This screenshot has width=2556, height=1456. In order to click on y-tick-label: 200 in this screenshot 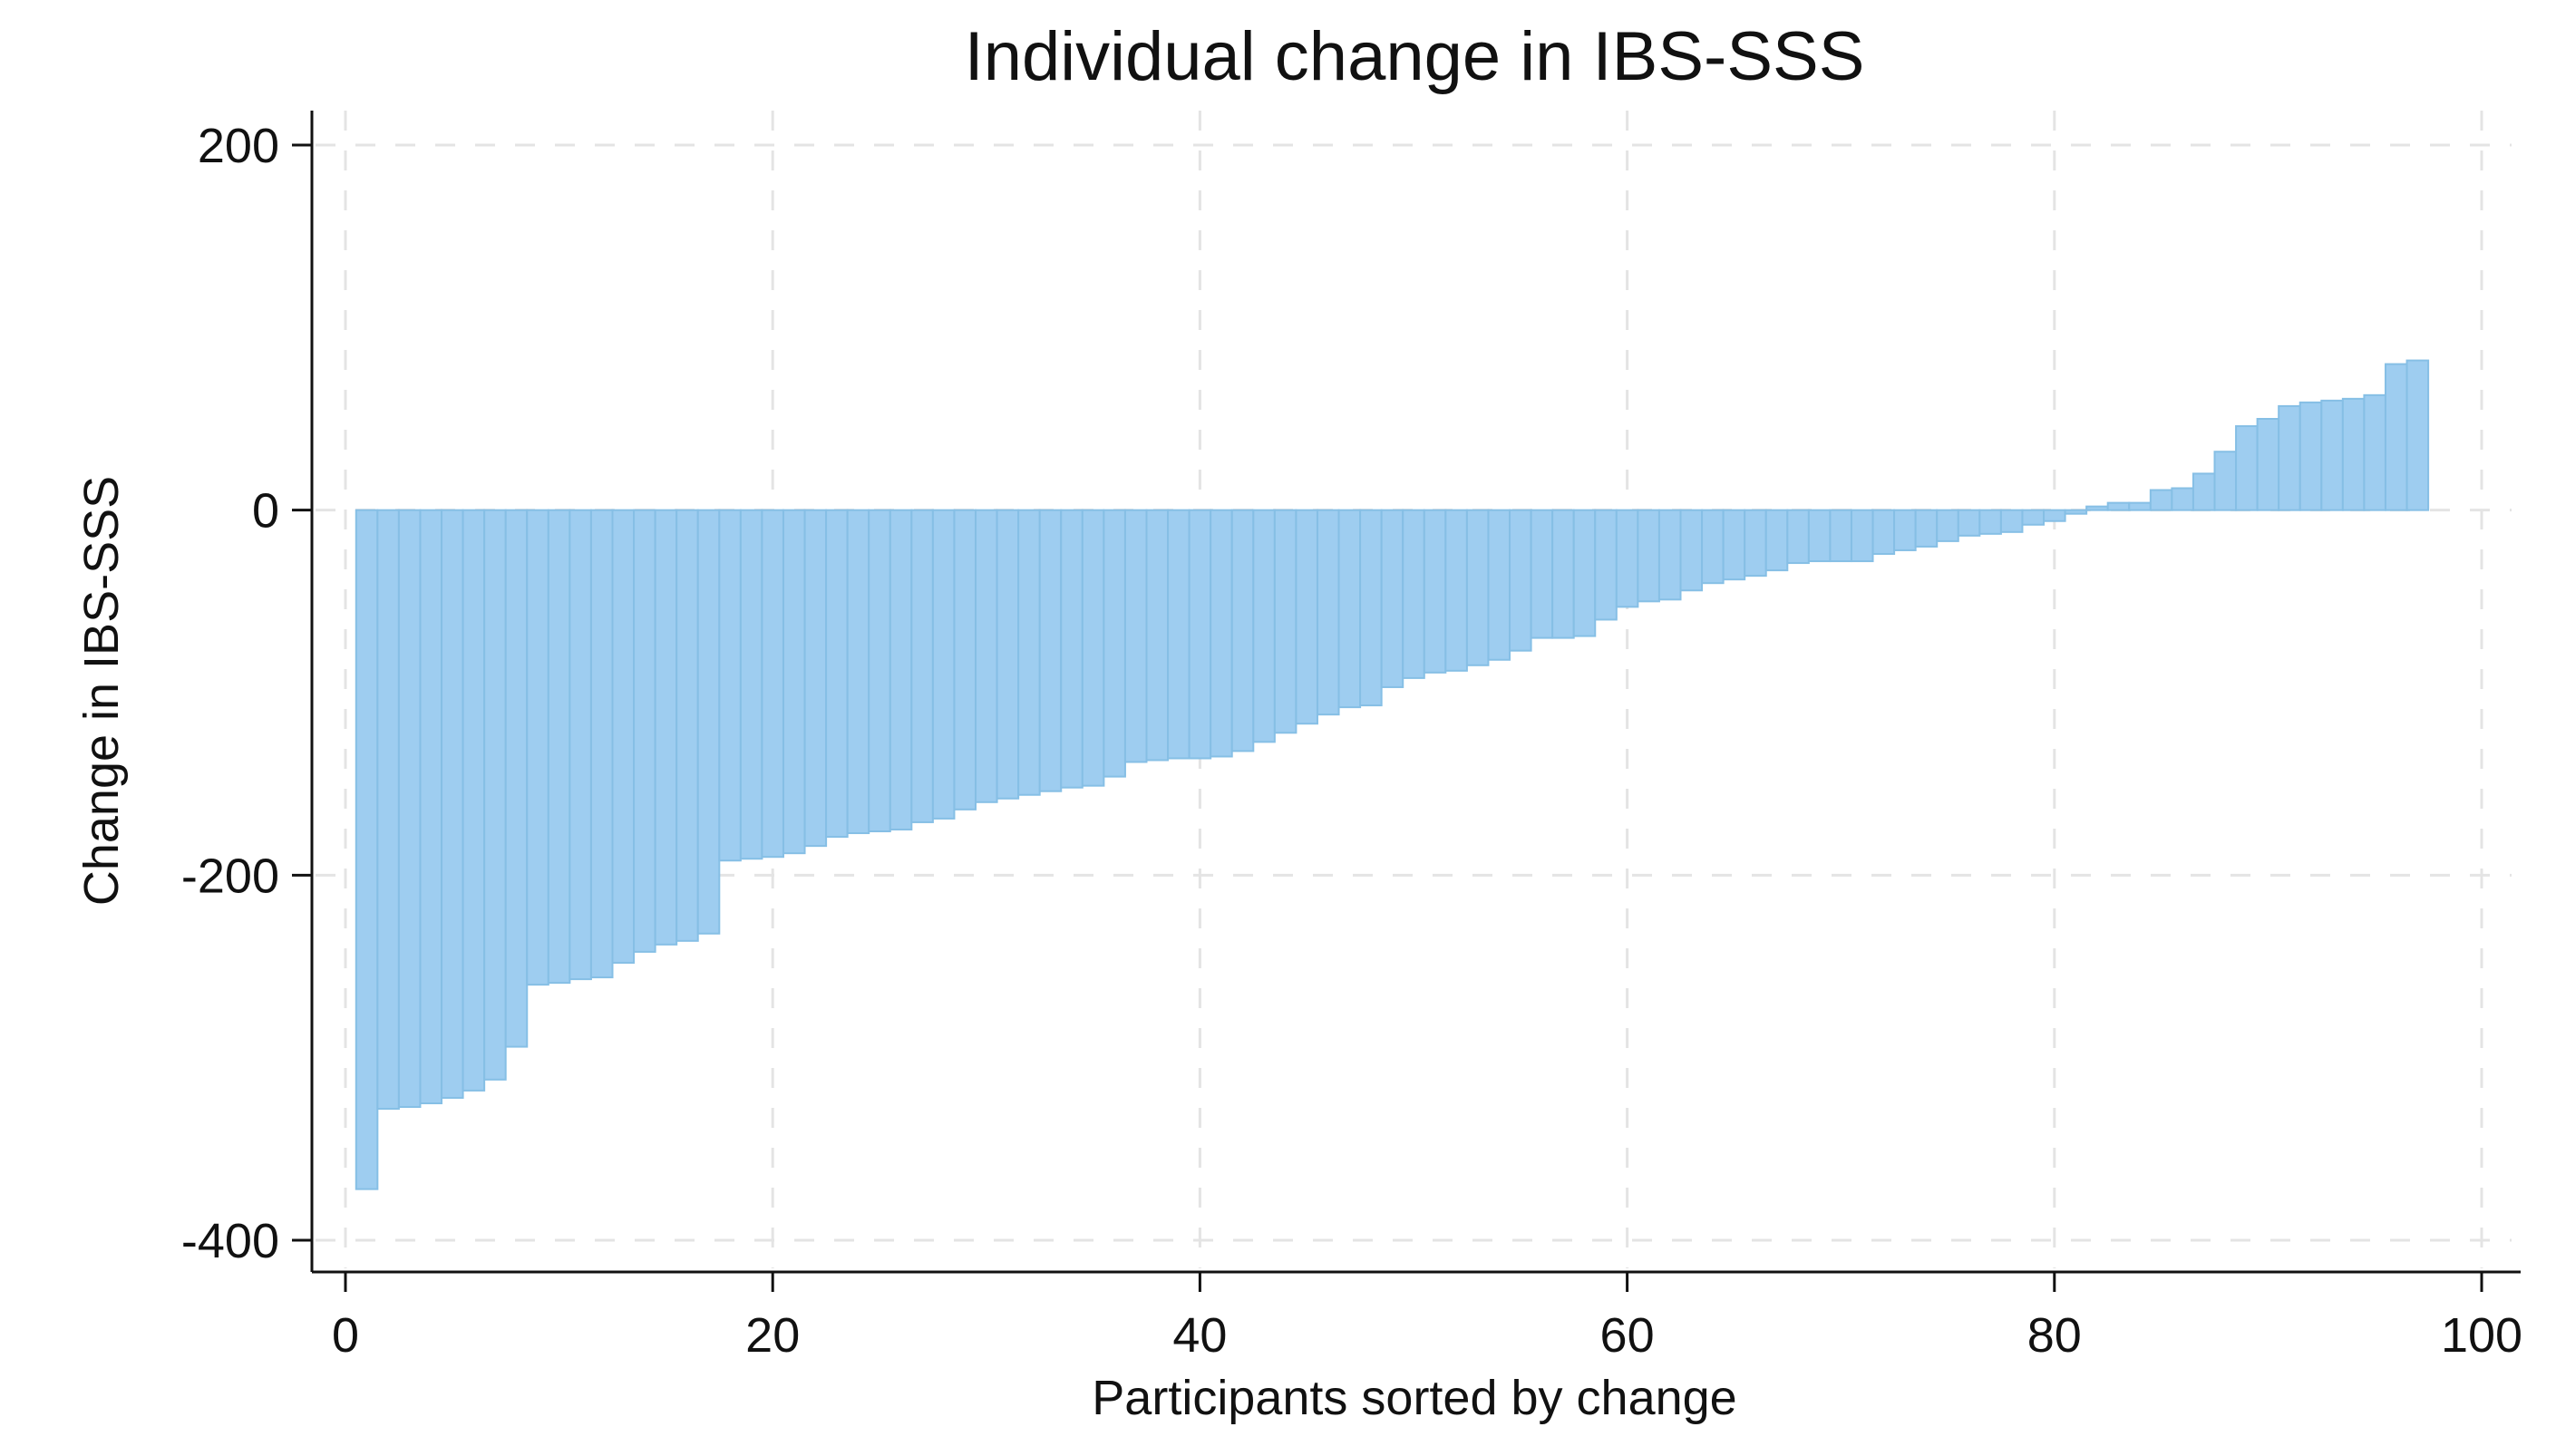, I will do `click(238, 146)`.